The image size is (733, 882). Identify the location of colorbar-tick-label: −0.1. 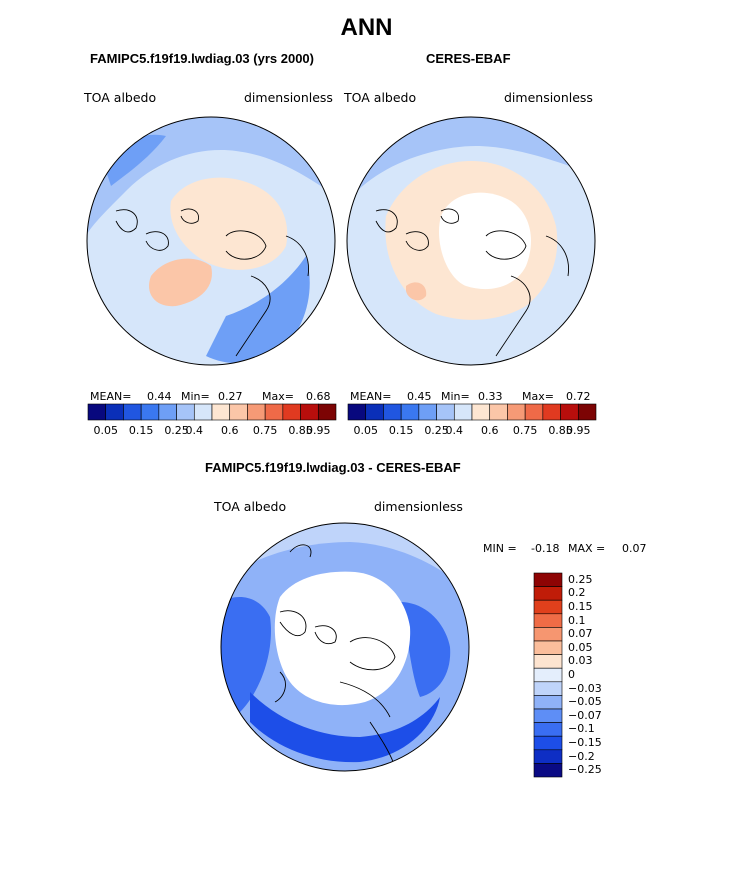
(581, 729).